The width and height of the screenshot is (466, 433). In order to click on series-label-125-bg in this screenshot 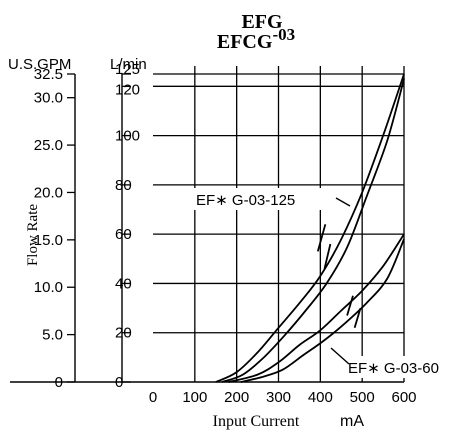, I will do `click(266, 199)`.